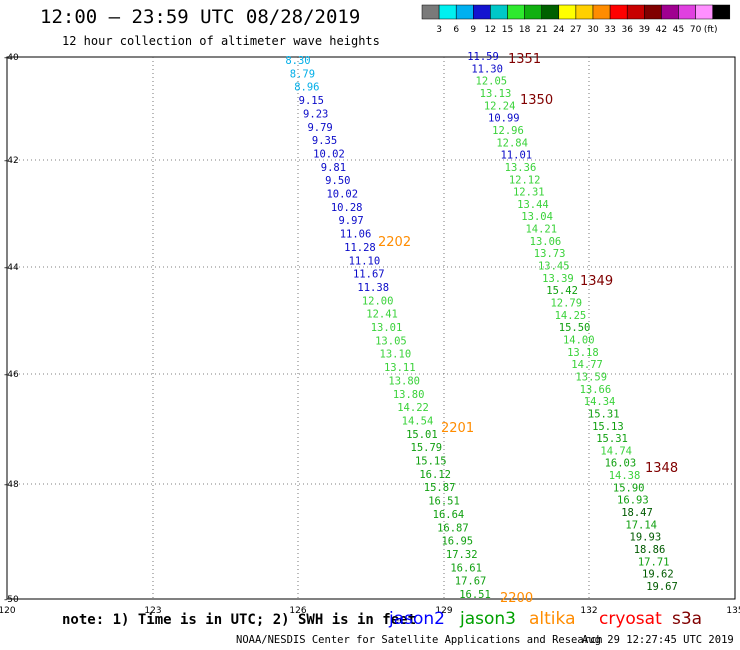 This screenshot has height=650, width=740. I want to click on colorbar-tick-label: 18, so click(525, 30).